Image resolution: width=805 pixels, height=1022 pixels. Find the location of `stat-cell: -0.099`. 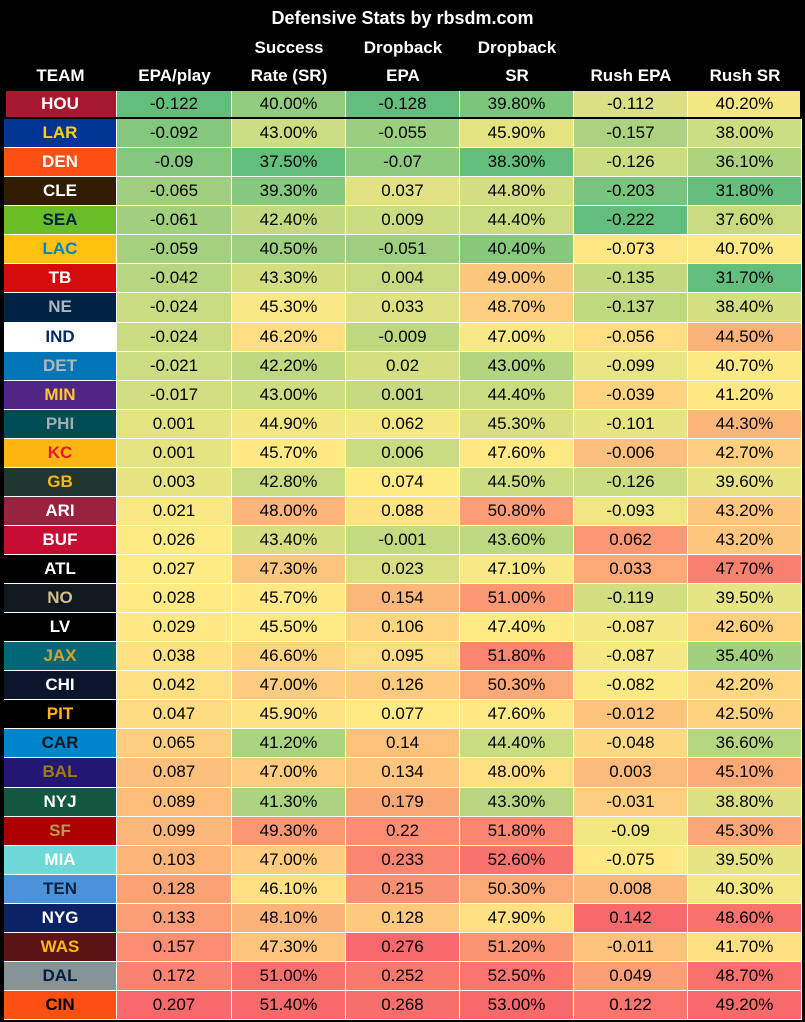

stat-cell: -0.099 is located at coordinates (631, 366).